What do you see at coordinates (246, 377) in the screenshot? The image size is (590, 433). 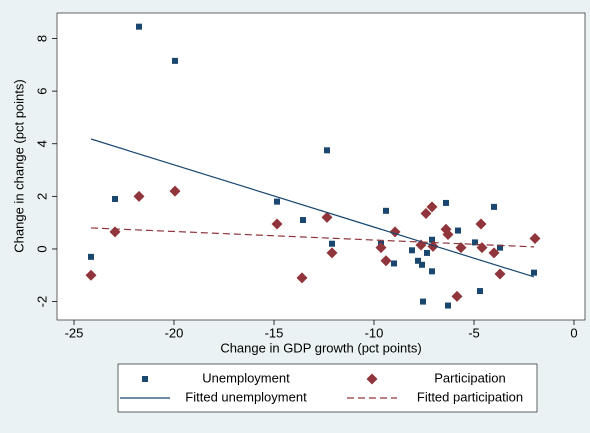 I see `legend-label: Unemployment` at bounding box center [246, 377].